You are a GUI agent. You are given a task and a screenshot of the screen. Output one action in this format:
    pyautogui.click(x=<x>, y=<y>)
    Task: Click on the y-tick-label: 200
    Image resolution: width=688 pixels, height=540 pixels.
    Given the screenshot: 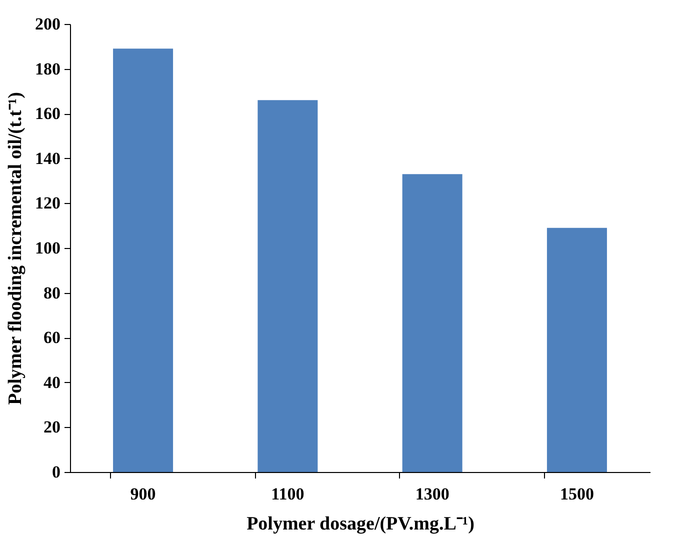 What is the action you would take?
    pyautogui.click(x=47, y=24)
    